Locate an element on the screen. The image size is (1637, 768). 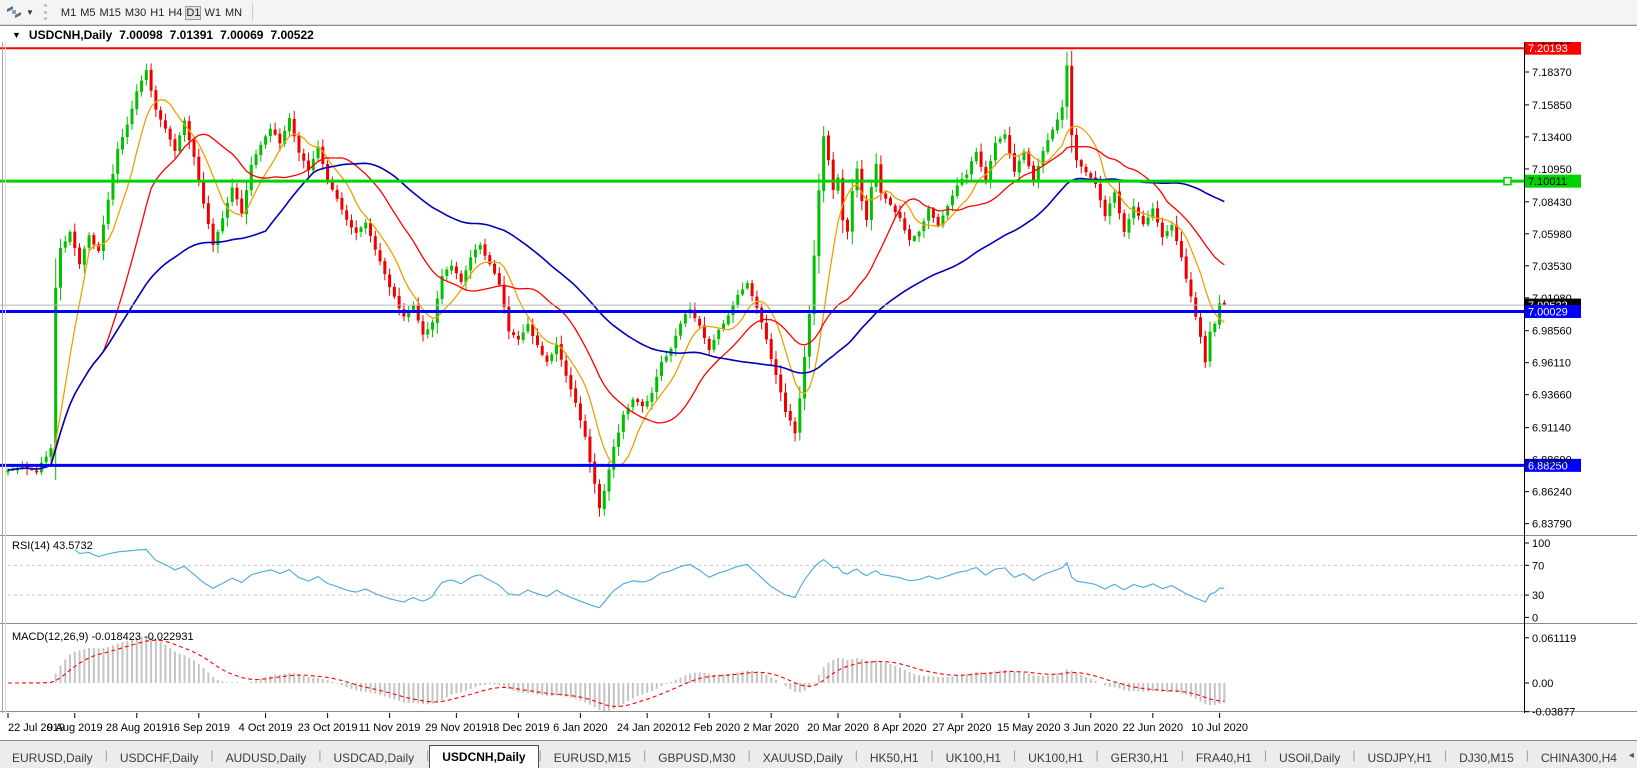
macd-label: MACD(12,26,9) -0.018423 -0.022931 is located at coordinates (103, 637).